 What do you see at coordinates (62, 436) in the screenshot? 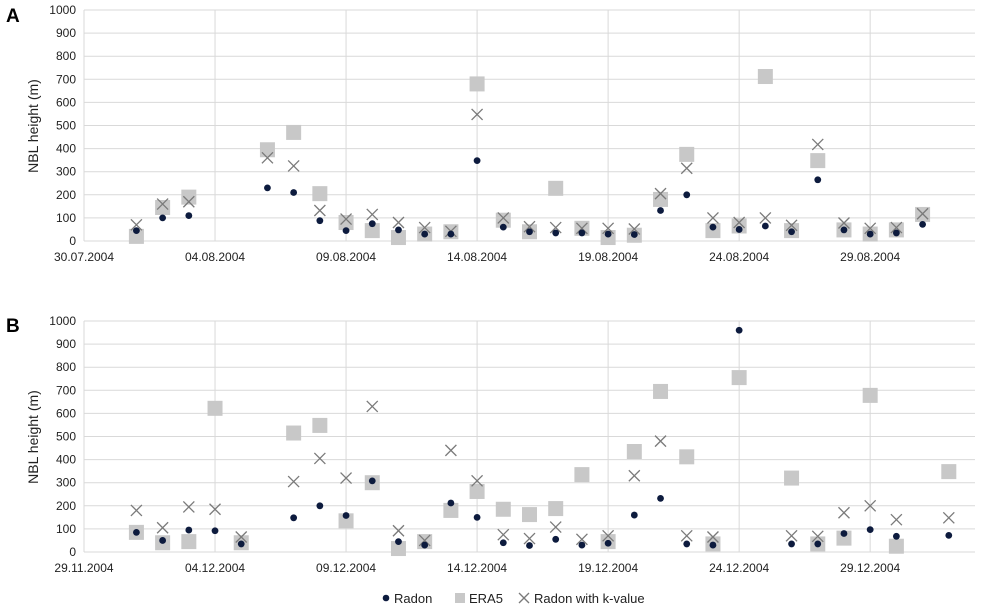
I see `panel-b-y-tick-labels: 0 100 200 300 400 500 600 700 800 900 1000` at bounding box center [62, 436].